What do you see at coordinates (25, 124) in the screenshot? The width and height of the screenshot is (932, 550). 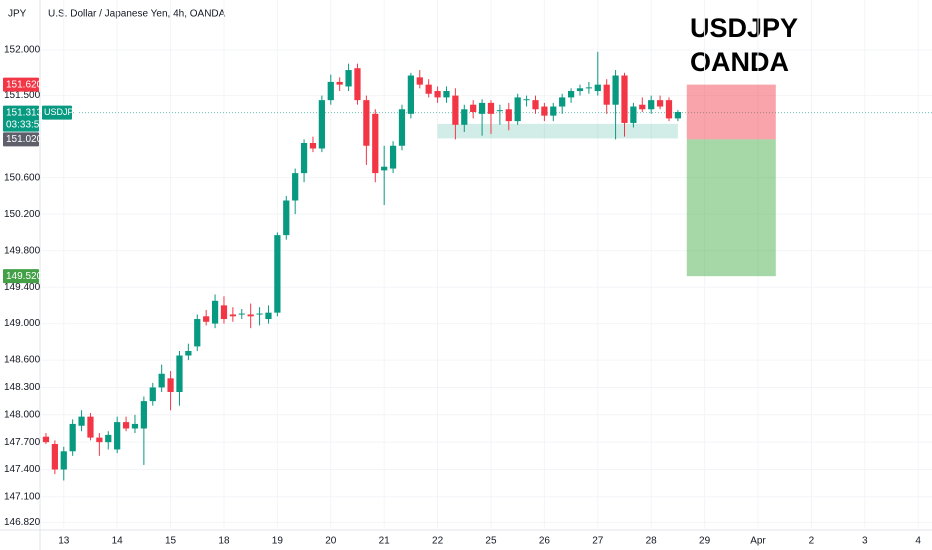 I see `countdown: 03:33:57` at bounding box center [25, 124].